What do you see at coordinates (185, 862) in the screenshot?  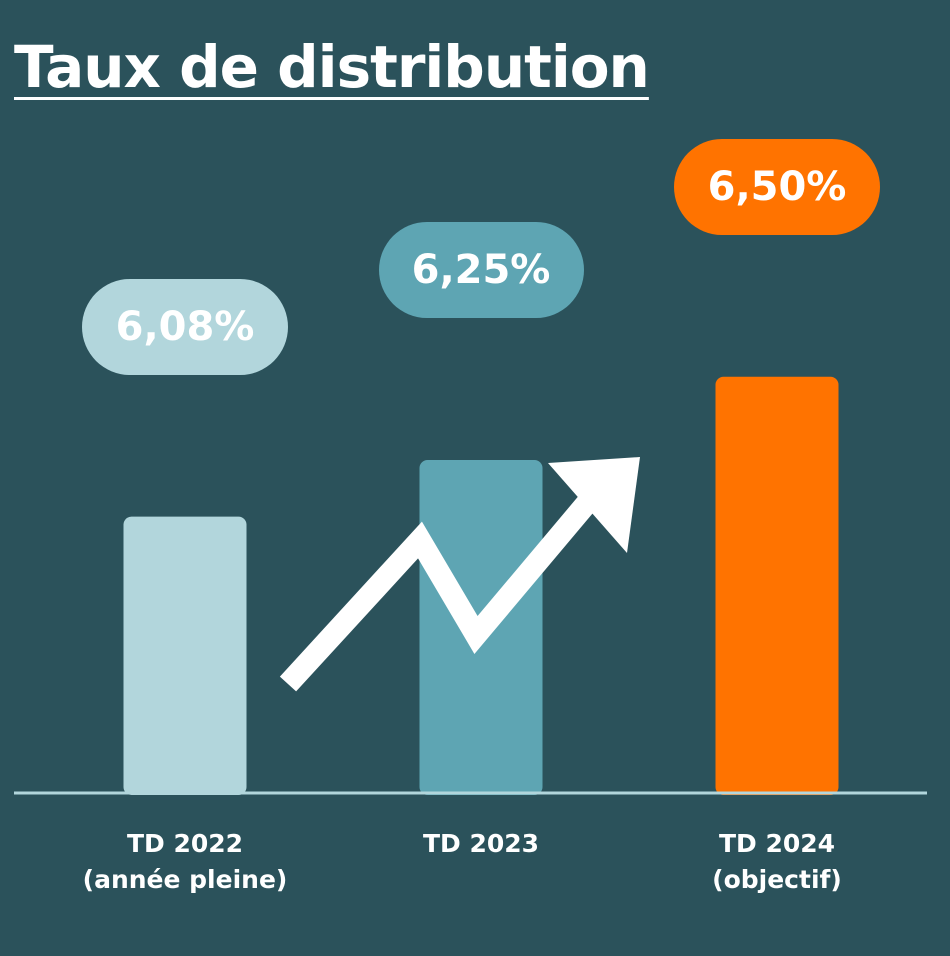 I see `category-label-td-2022: TD 2022 (année pleine)` at bounding box center [185, 862].